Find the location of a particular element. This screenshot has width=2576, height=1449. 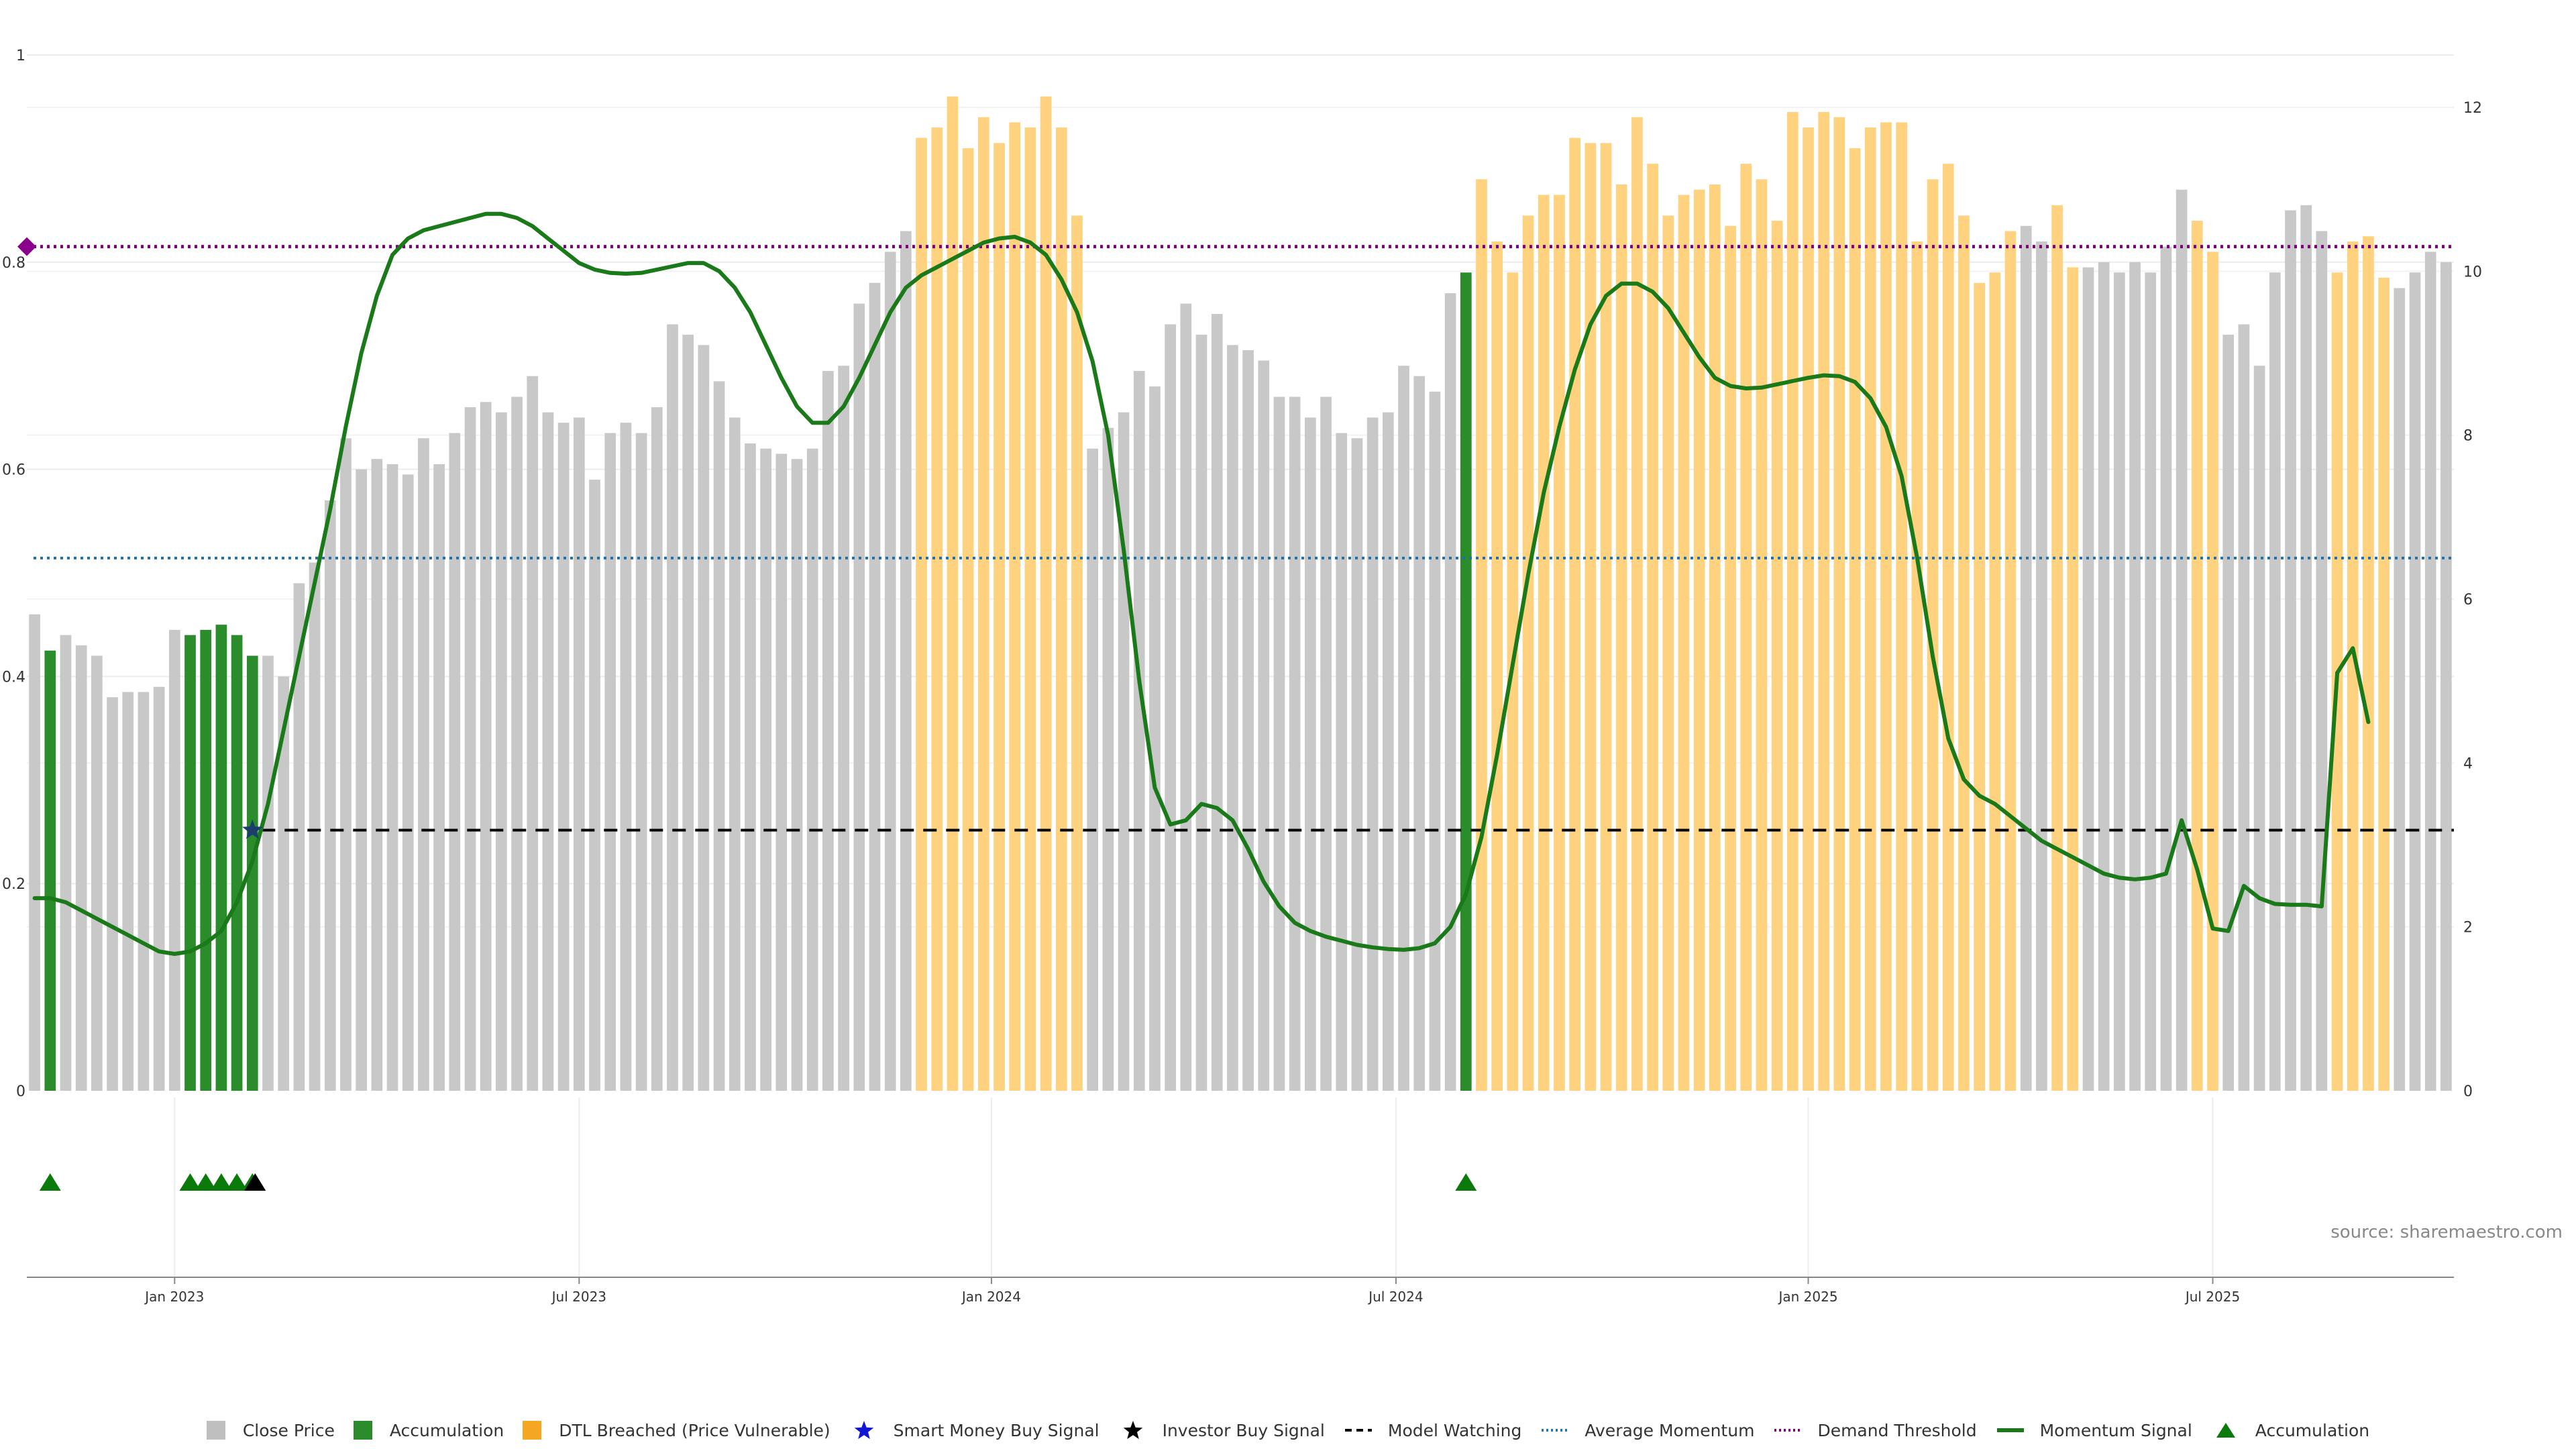

signal-markers is located at coordinates (758, 1005).